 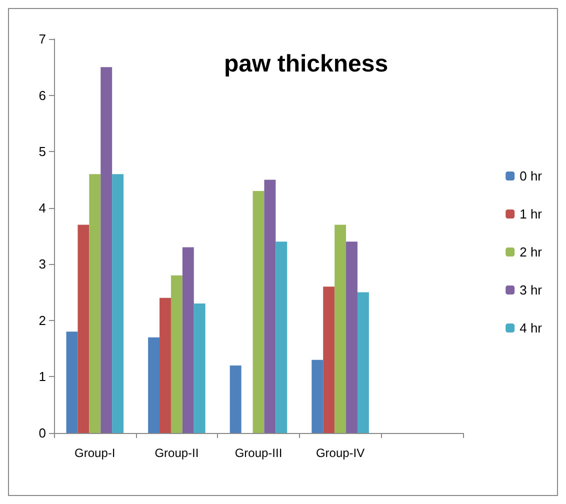 I want to click on y-tick-label: 1, so click(x=42, y=376).